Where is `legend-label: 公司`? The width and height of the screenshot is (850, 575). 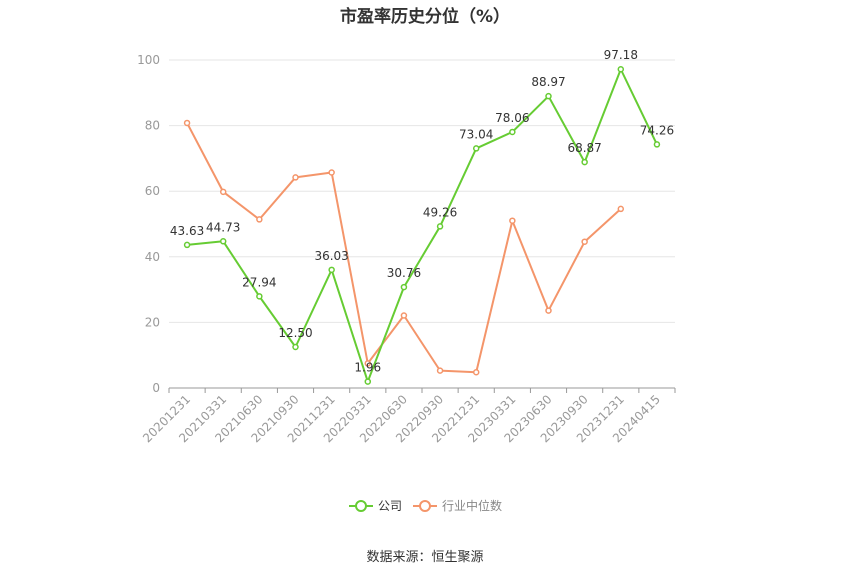
legend-label: 公司 is located at coordinates (390, 506).